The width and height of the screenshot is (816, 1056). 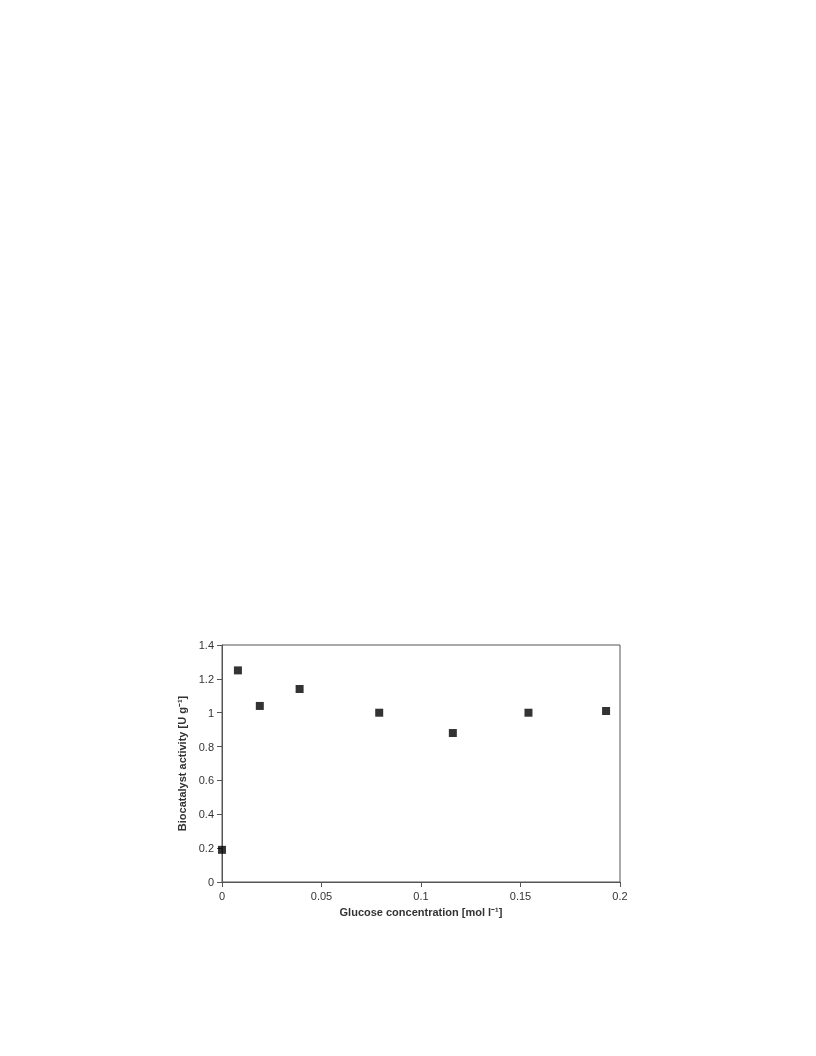 I want to click on y-tick-label: 0.8, so click(x=206, y=746).